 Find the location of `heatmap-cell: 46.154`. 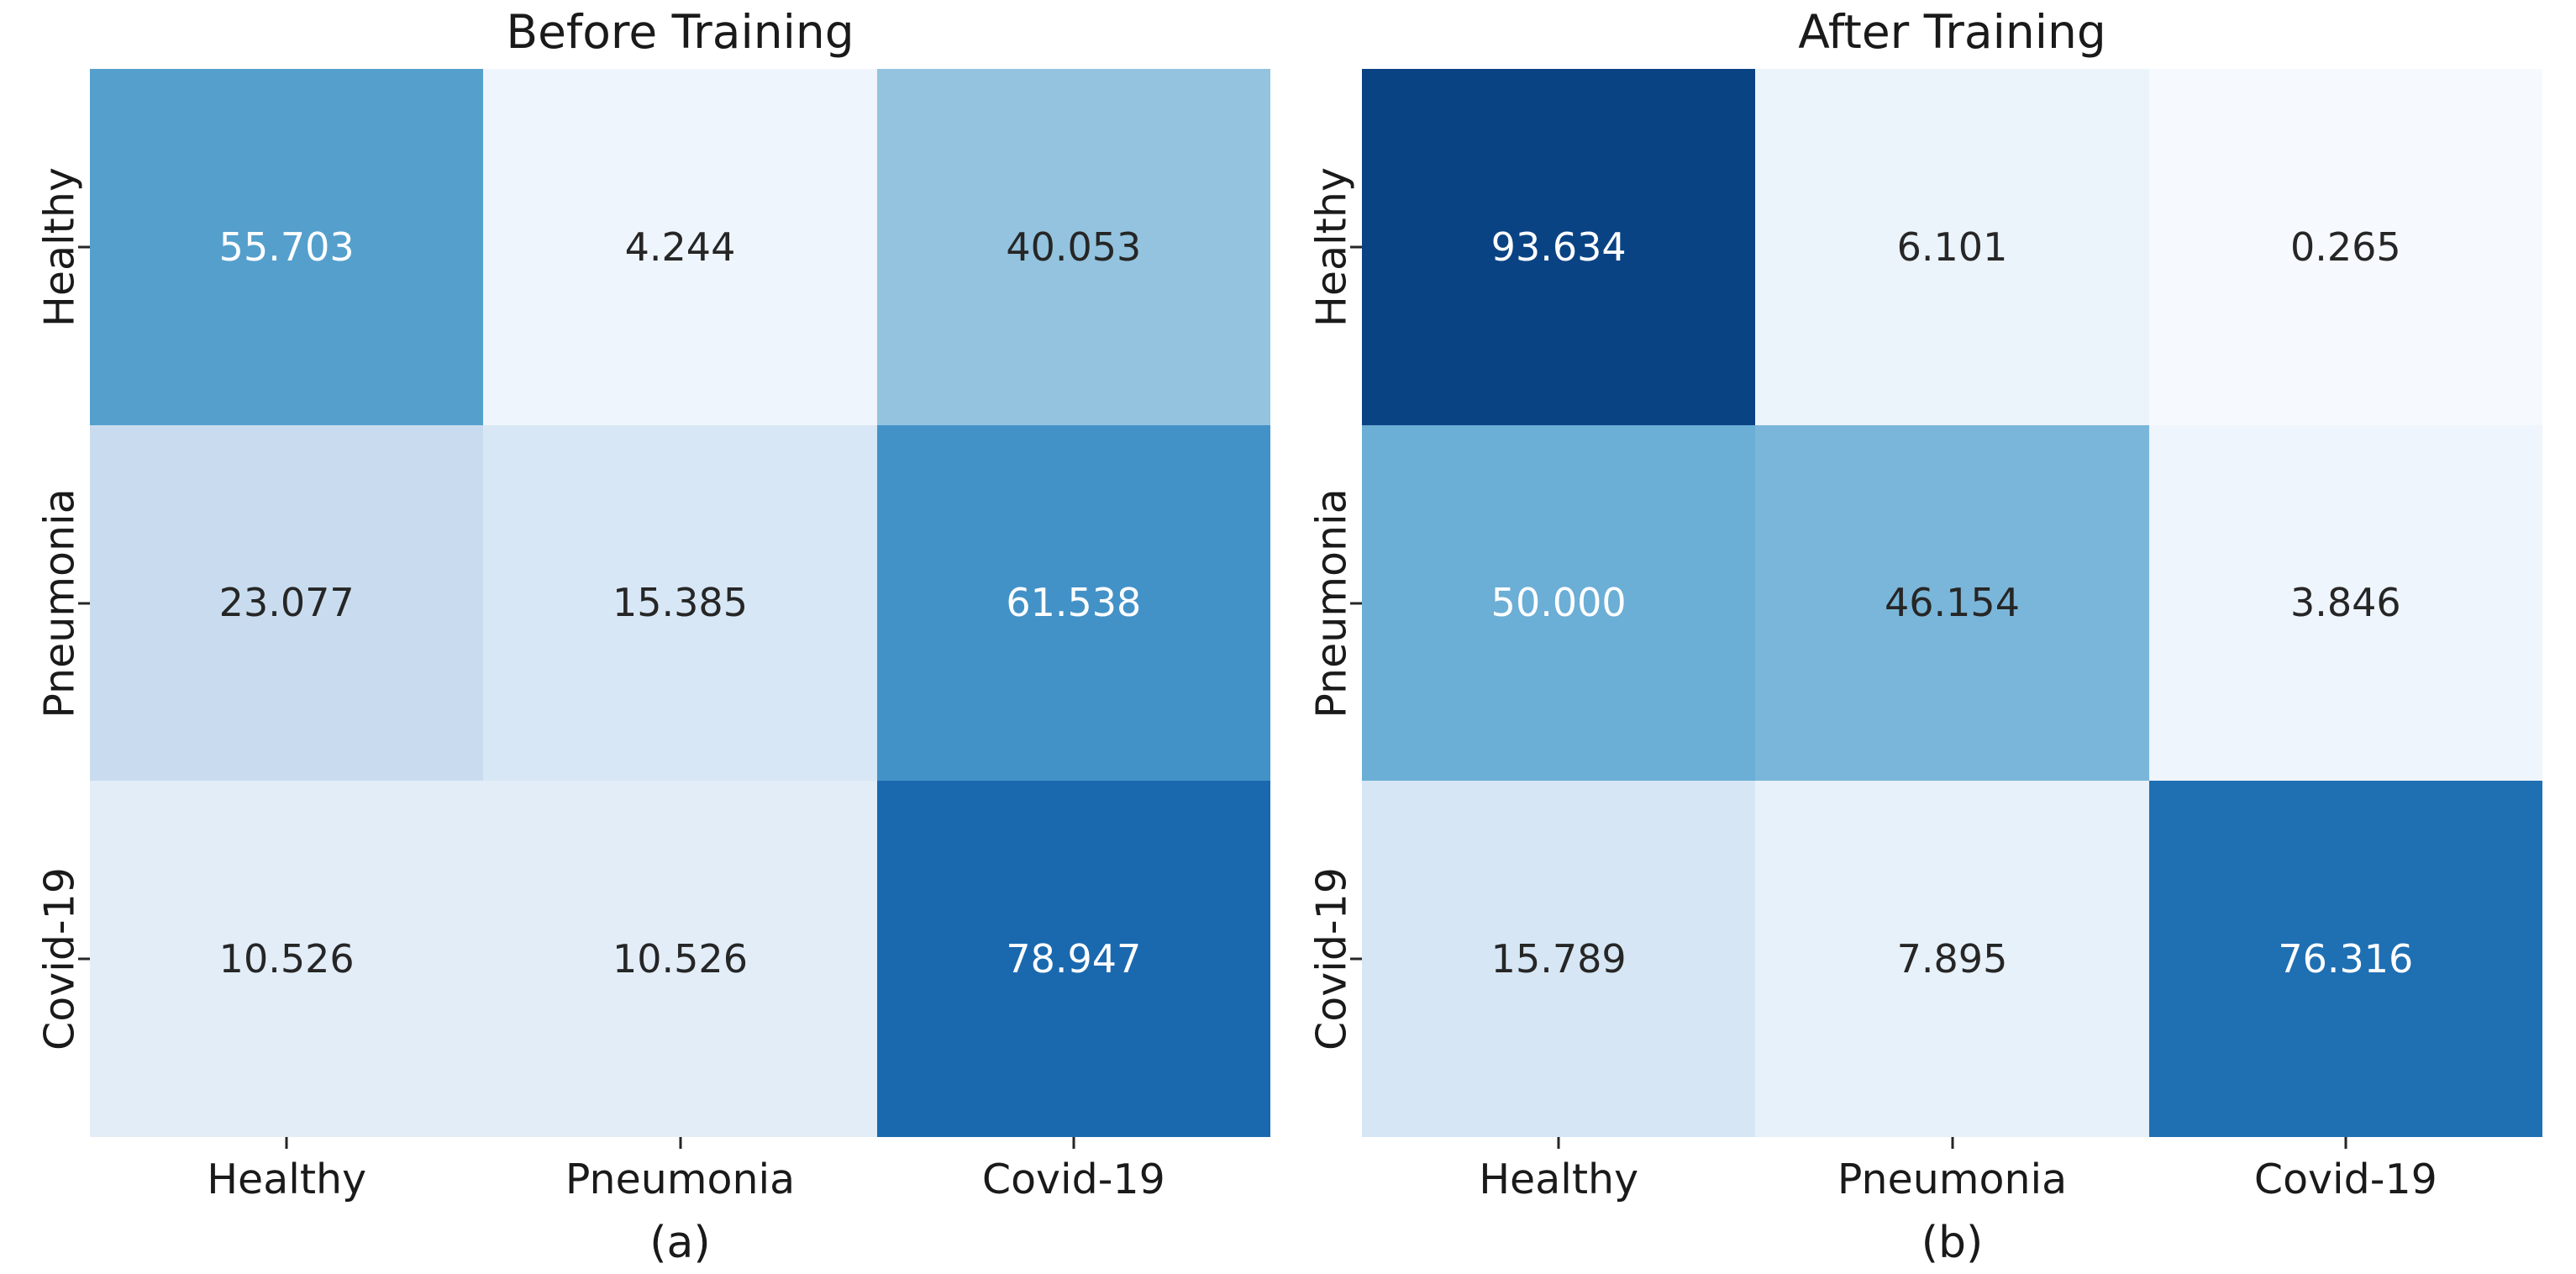

heatmap-cell: 46.154 is located at coordinates (1952, 603).